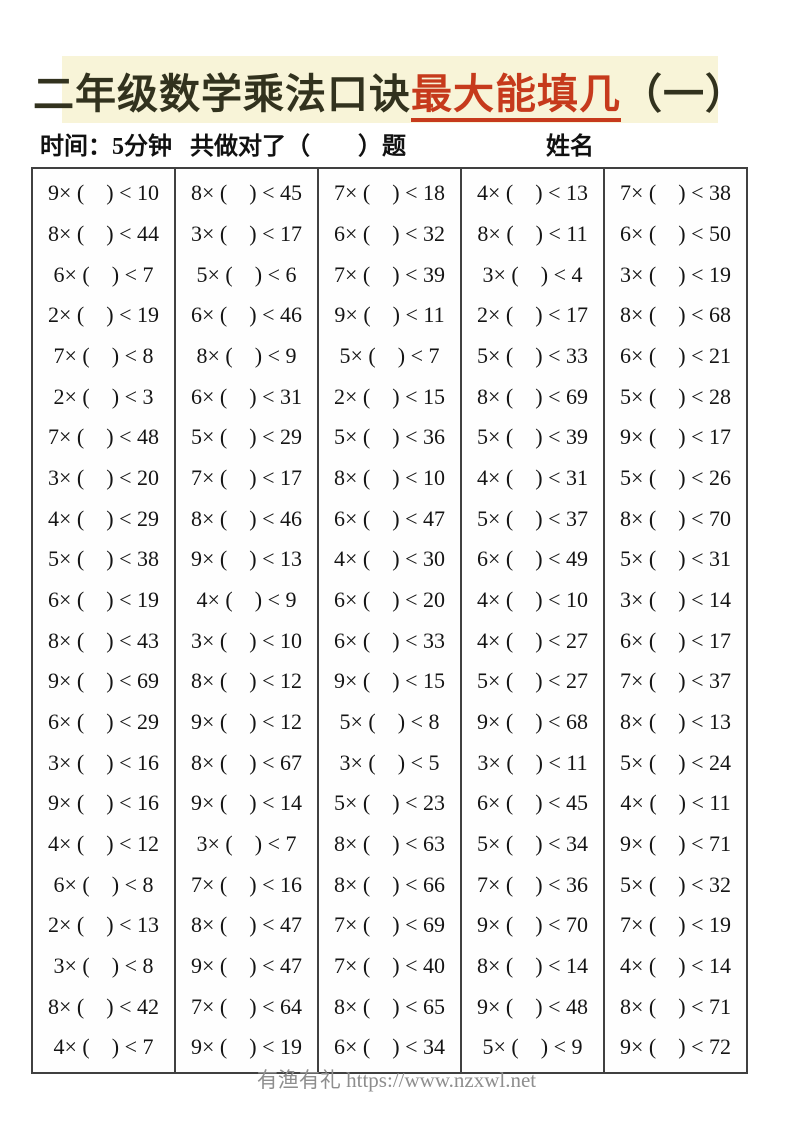 The height and width of the screenshot is (1122, 793). I want to click on problem: 3× ( ) < 10, so click(246, 640).